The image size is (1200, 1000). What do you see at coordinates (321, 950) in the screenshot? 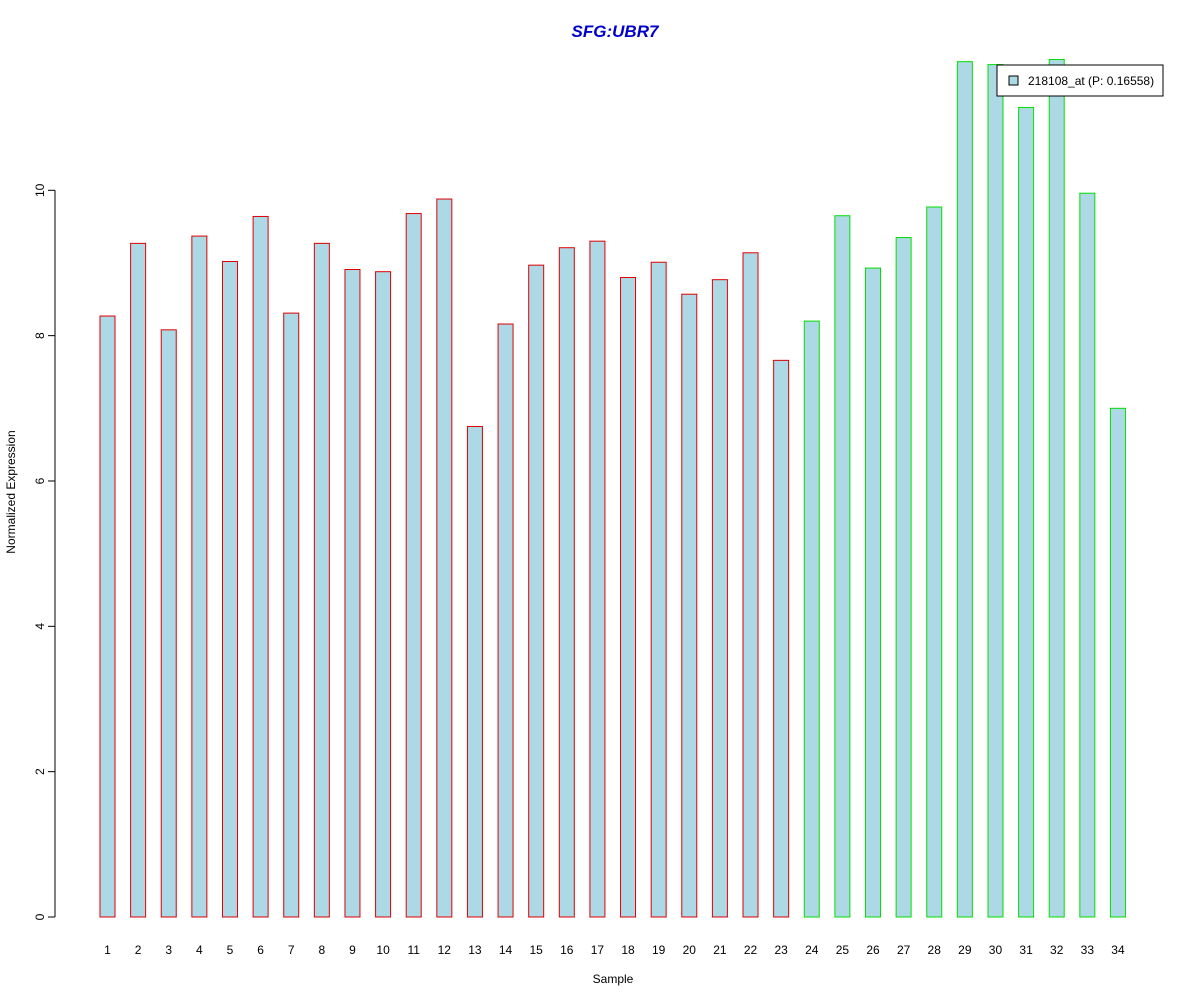
I see `x-tick-label: 8` at bounding box center [321, 950].